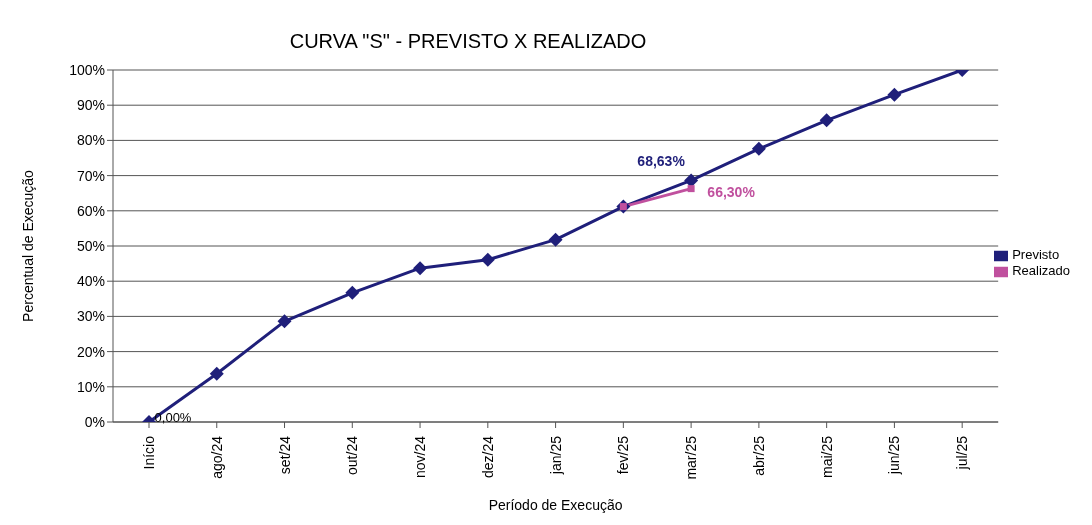  I want to click on x-axis-title: Período de Execução, so click(555, 505).